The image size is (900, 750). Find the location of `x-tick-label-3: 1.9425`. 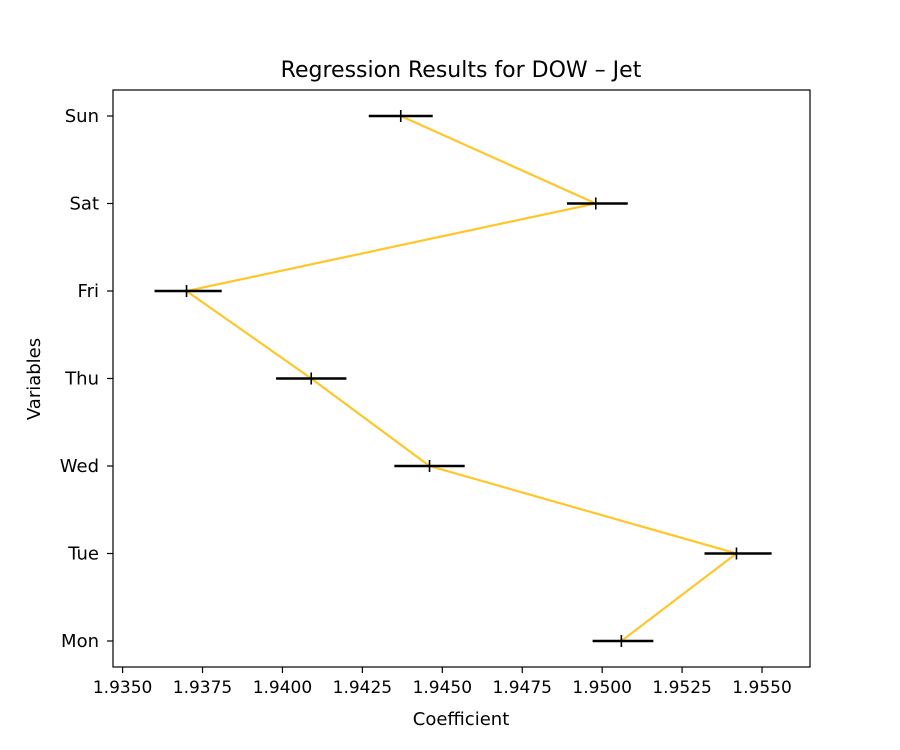

x-tick-label-3: 1.9425 is located at coordinates (362, 688).